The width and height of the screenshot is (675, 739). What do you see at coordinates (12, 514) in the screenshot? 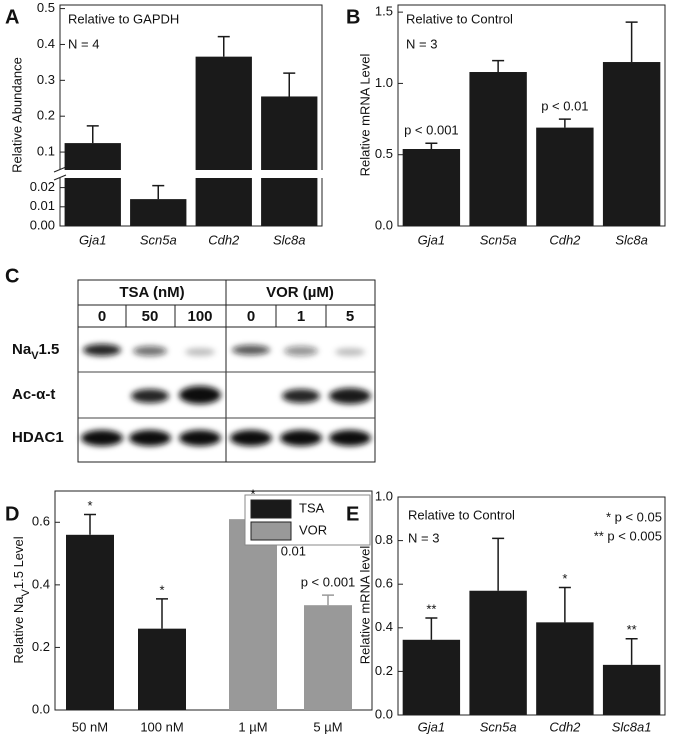
I see `panel-letter: D` at bounding box center [12, 514].